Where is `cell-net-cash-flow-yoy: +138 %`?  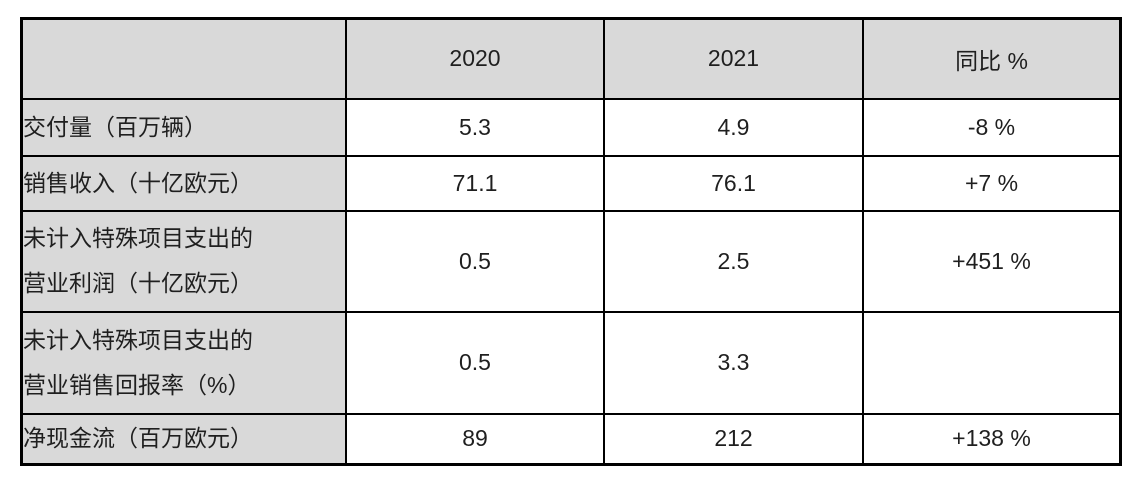
cell-net-cash-flow-yoy: +138 % is located at coordinates (992, 439).